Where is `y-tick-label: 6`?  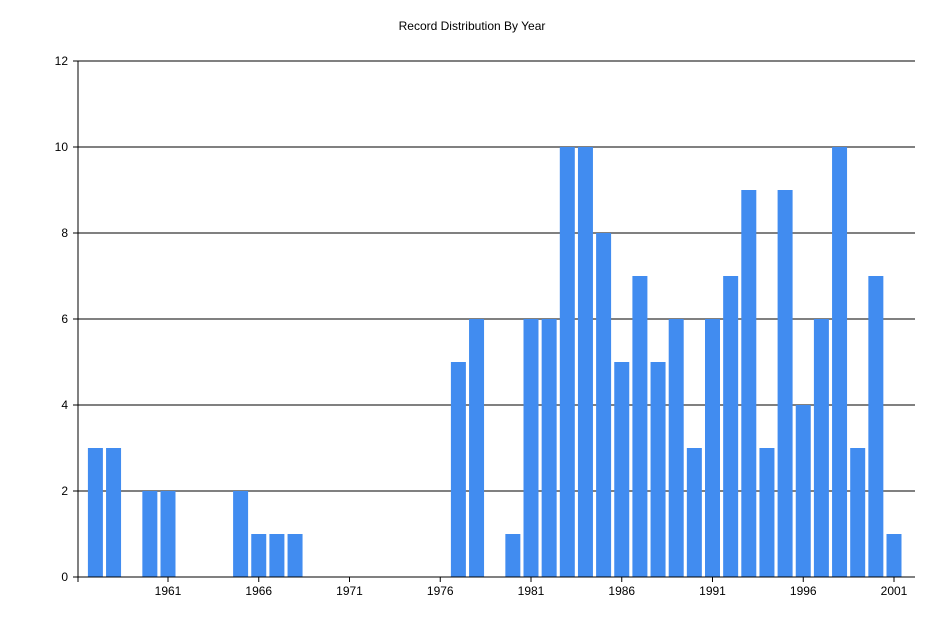
y-tick-label: 6 is located at coordinates (64, 319).